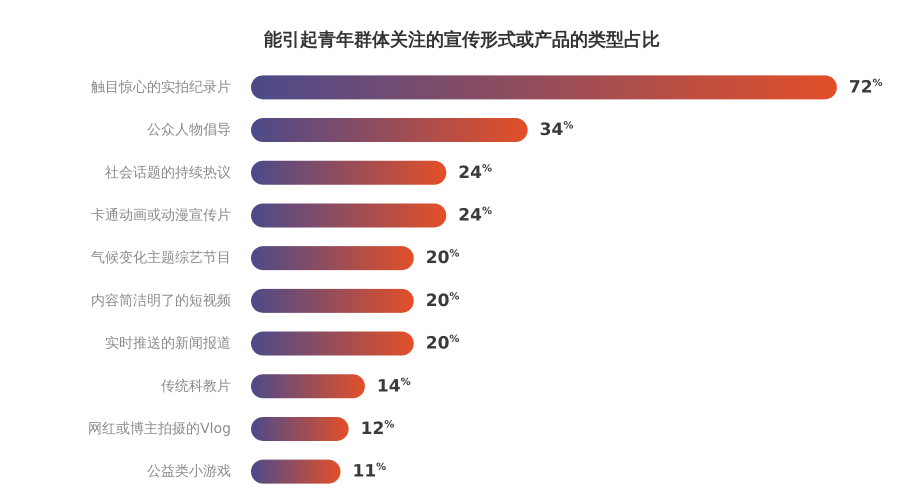 This screenshot has width=924, height=501. I want to click on data-label: 34%, so click(557, 130).